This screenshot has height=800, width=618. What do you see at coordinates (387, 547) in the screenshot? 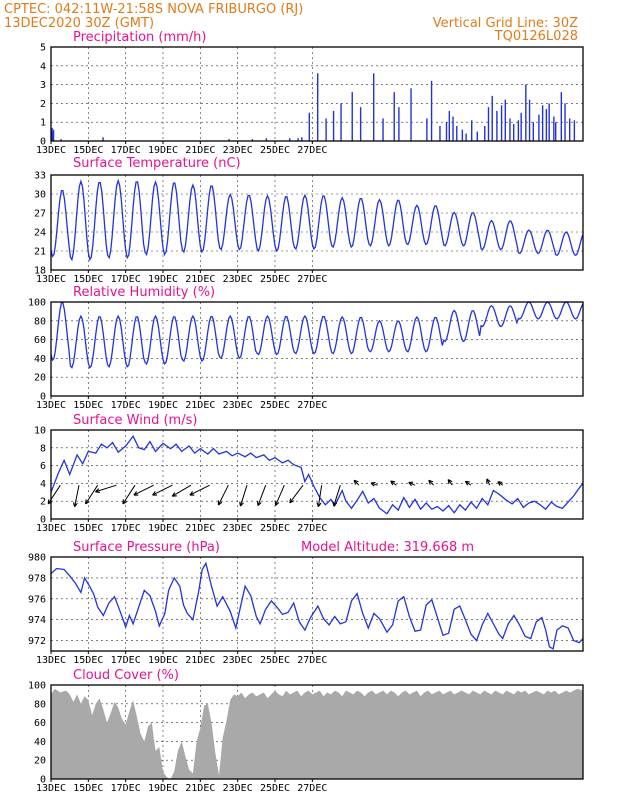
I see `model-altitude-label: Model Altitude: 319.668 m` at bounding box center [387, 547].